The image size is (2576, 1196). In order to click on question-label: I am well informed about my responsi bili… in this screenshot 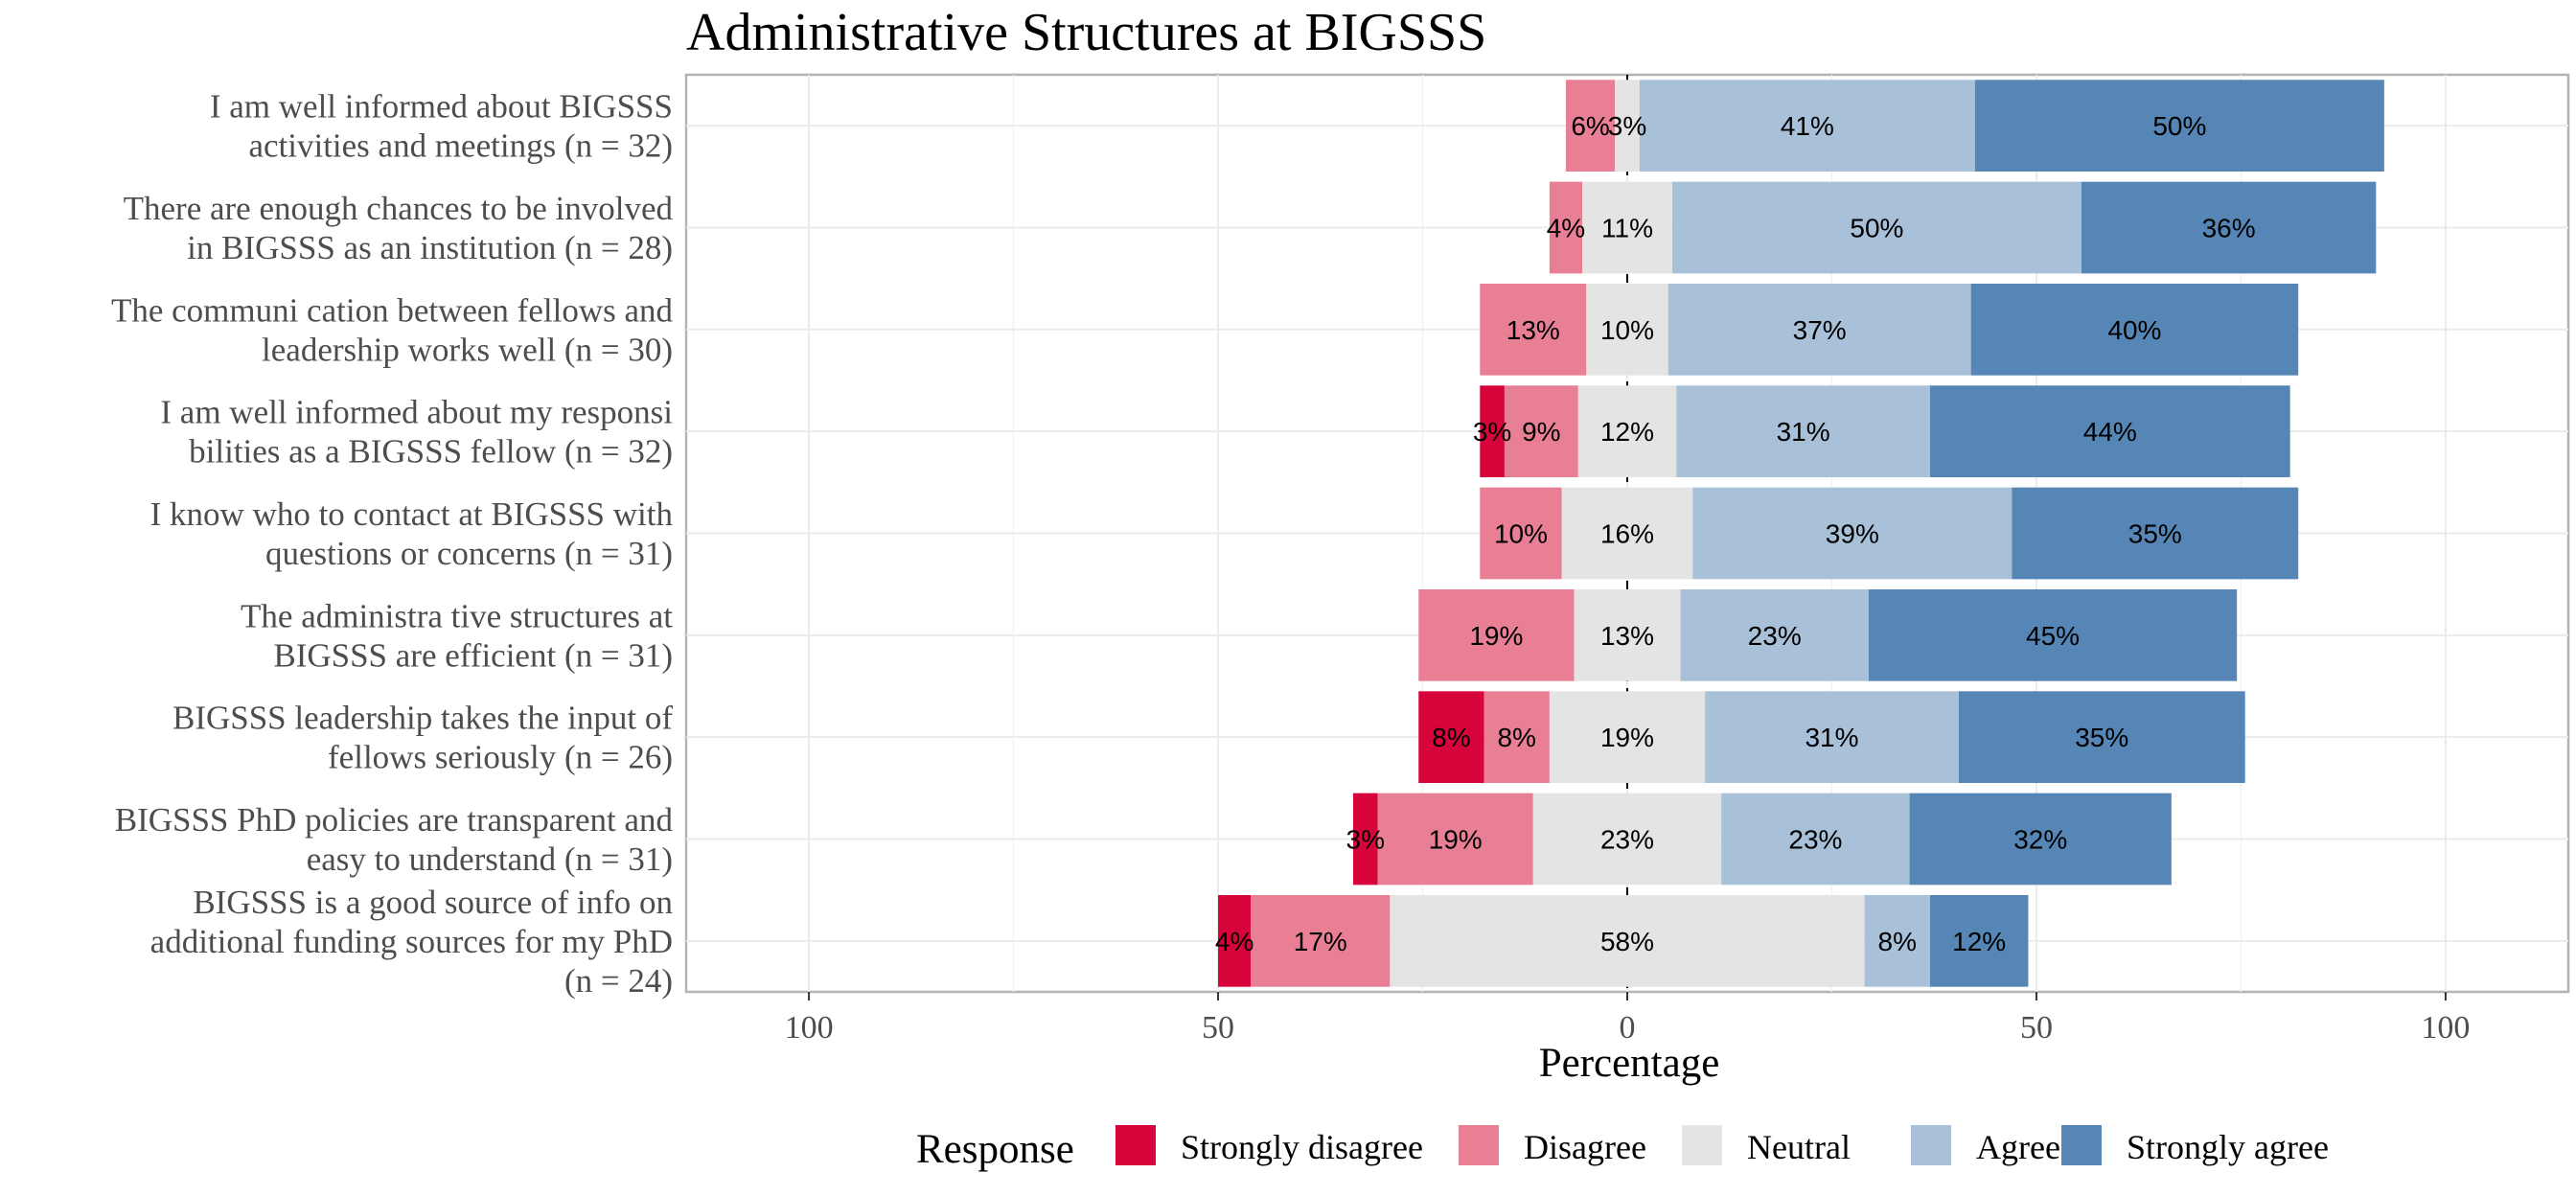, I will do `click(416, 432)`.